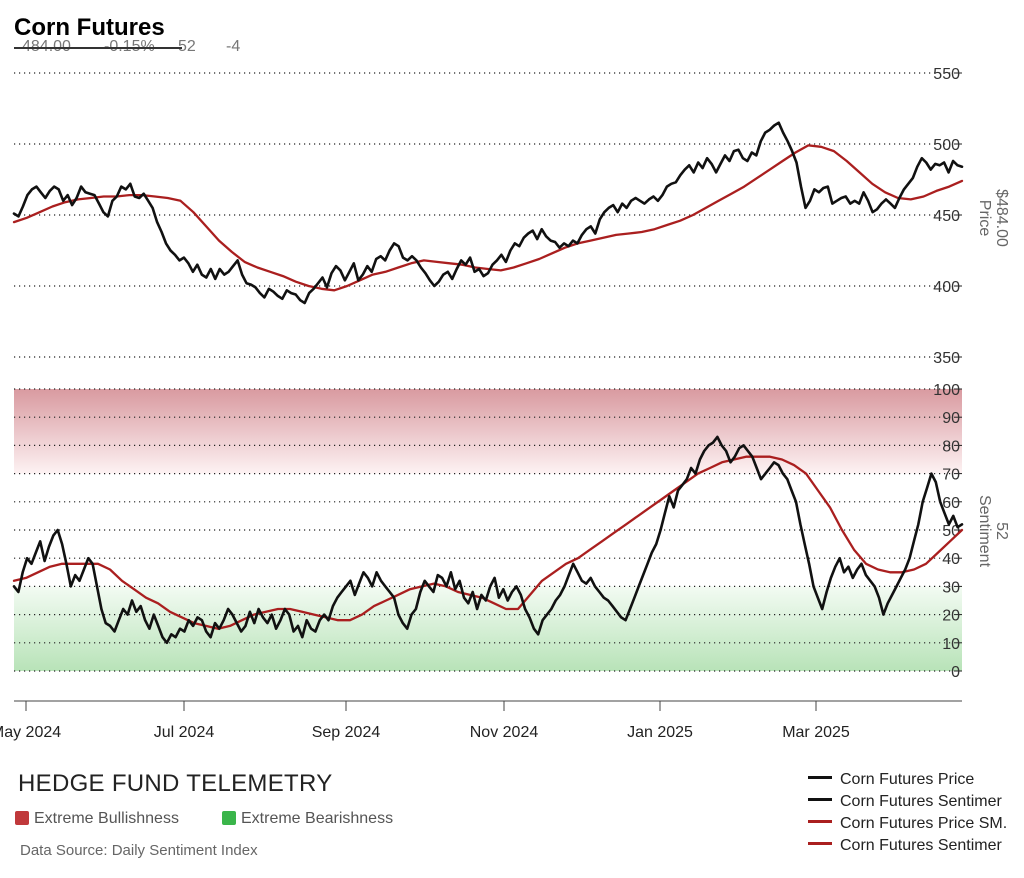 This screenshot has width=1024, height=878. Describe the element at coordinates (1001, 531) in the screenshot. I see `sentiment-axis-title-line: 52` at that location.